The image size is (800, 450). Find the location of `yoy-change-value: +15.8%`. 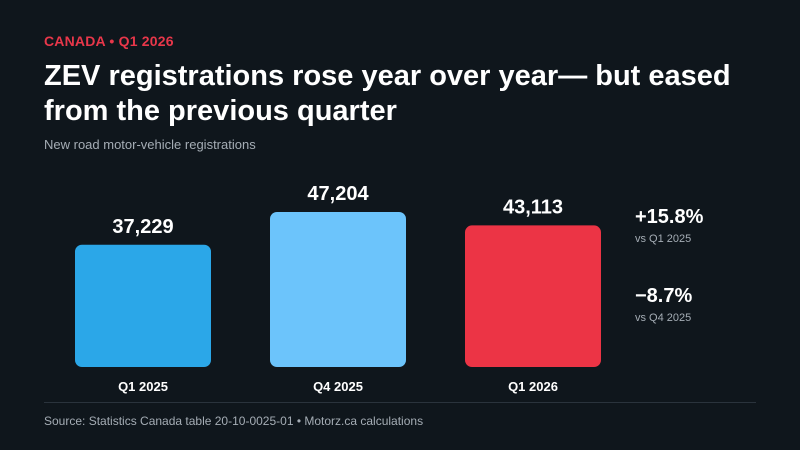

yoy-change-value: +15.8% is located at coordinates (669, 217).